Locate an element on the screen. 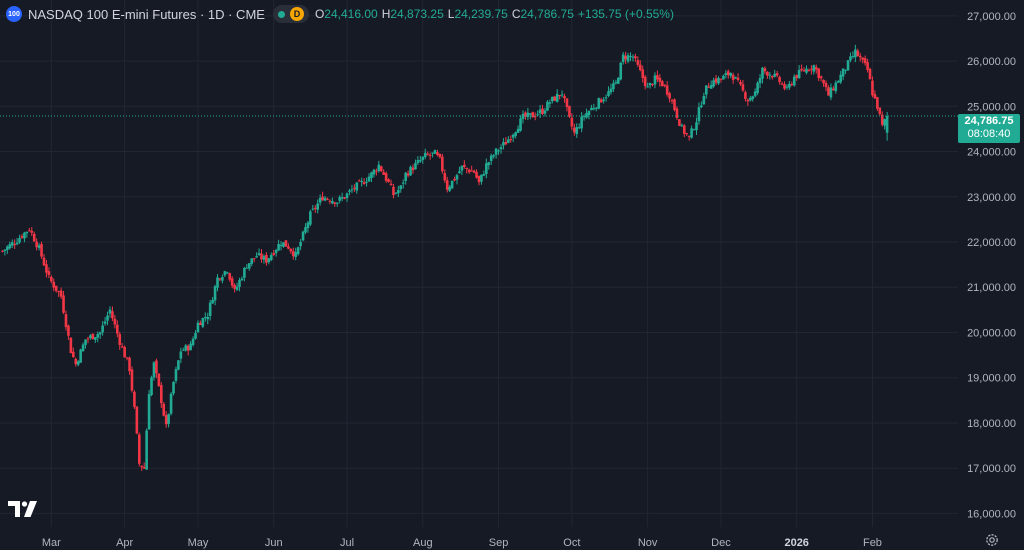 The width and height of the screenshot is (1024, 550). price-tick-label: 22,000.00 is located at coordinates (991, 243).